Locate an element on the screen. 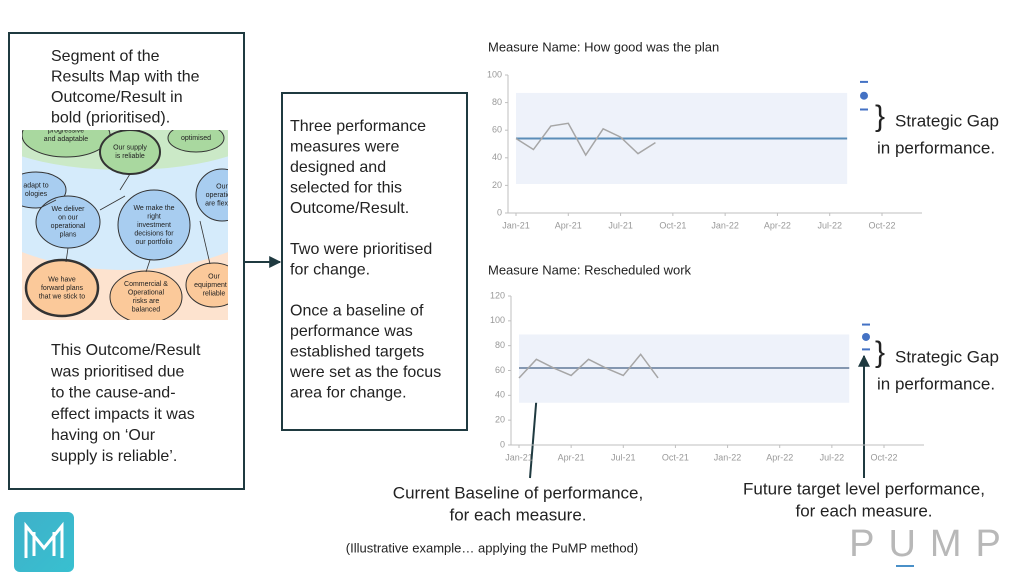  middle-box-text: measures were is located at coordinates (344, 147).